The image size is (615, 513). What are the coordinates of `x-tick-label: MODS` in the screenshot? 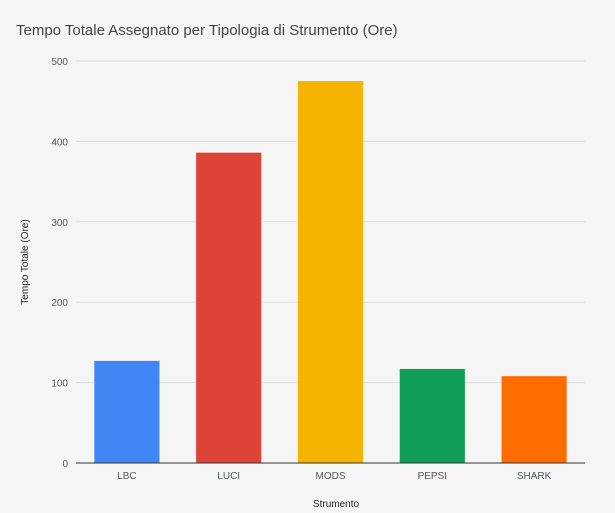 It's located at (331, 476).